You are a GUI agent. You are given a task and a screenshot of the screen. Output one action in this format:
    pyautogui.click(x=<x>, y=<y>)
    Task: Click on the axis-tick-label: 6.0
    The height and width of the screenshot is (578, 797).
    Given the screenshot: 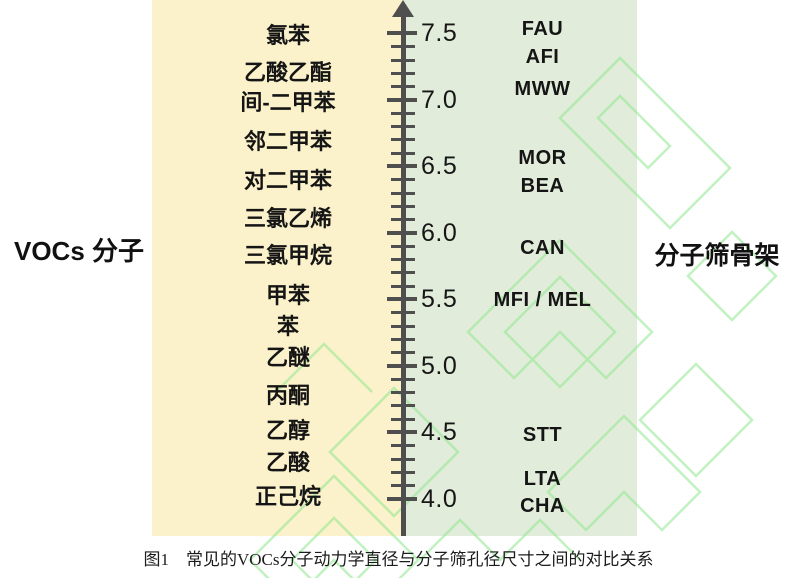 What is the action you would take?
    pyautogui.click(x=439, y=232)
    